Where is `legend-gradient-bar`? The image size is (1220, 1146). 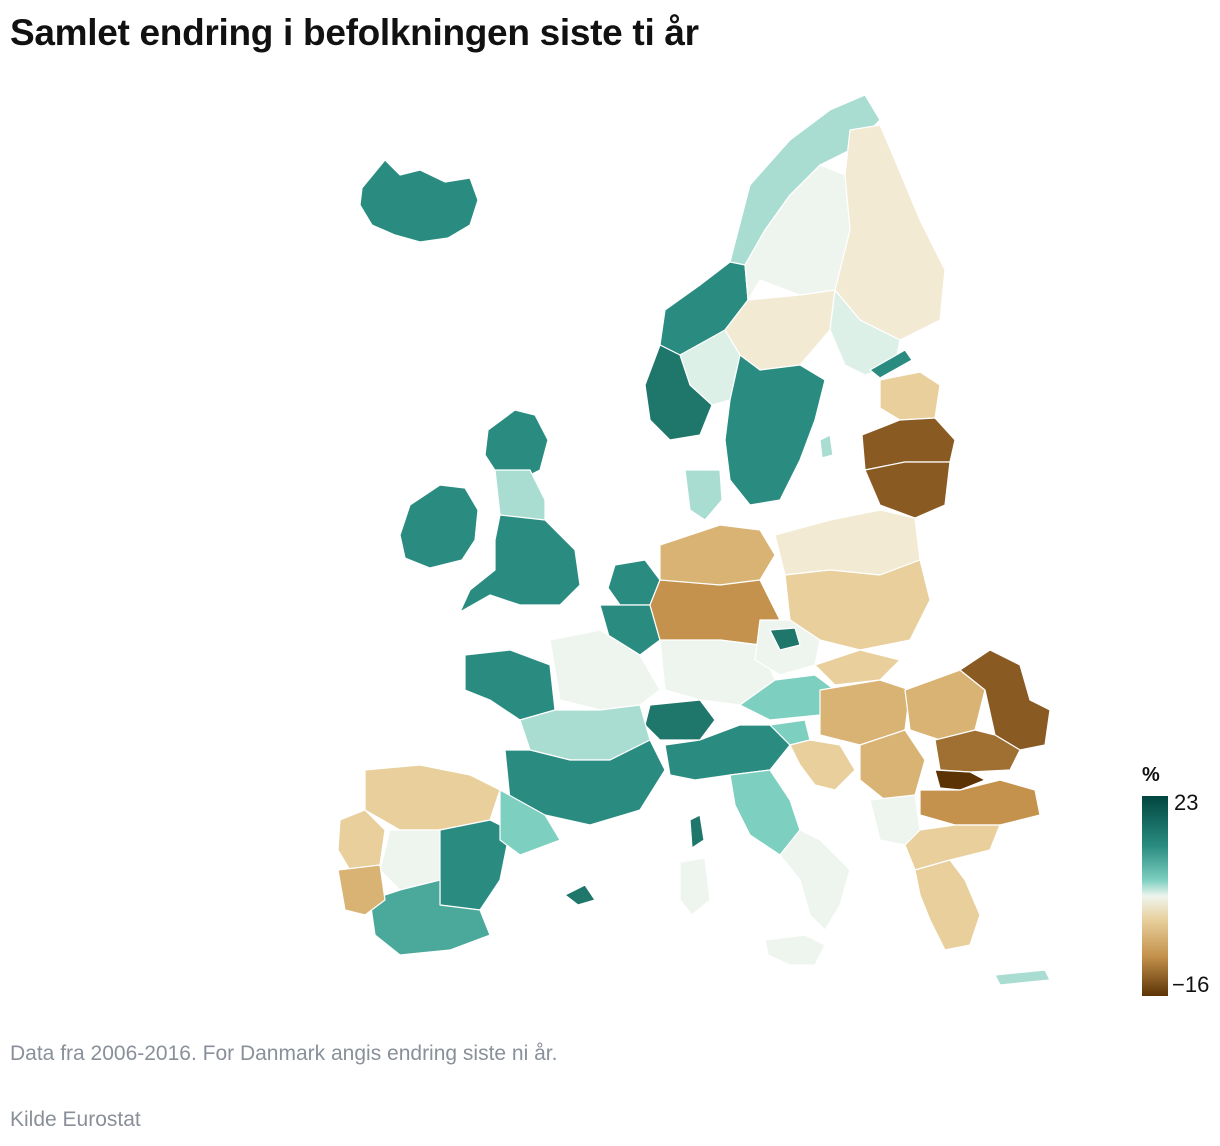
legend-gradient-bar is located at coordinates (1155, 896).